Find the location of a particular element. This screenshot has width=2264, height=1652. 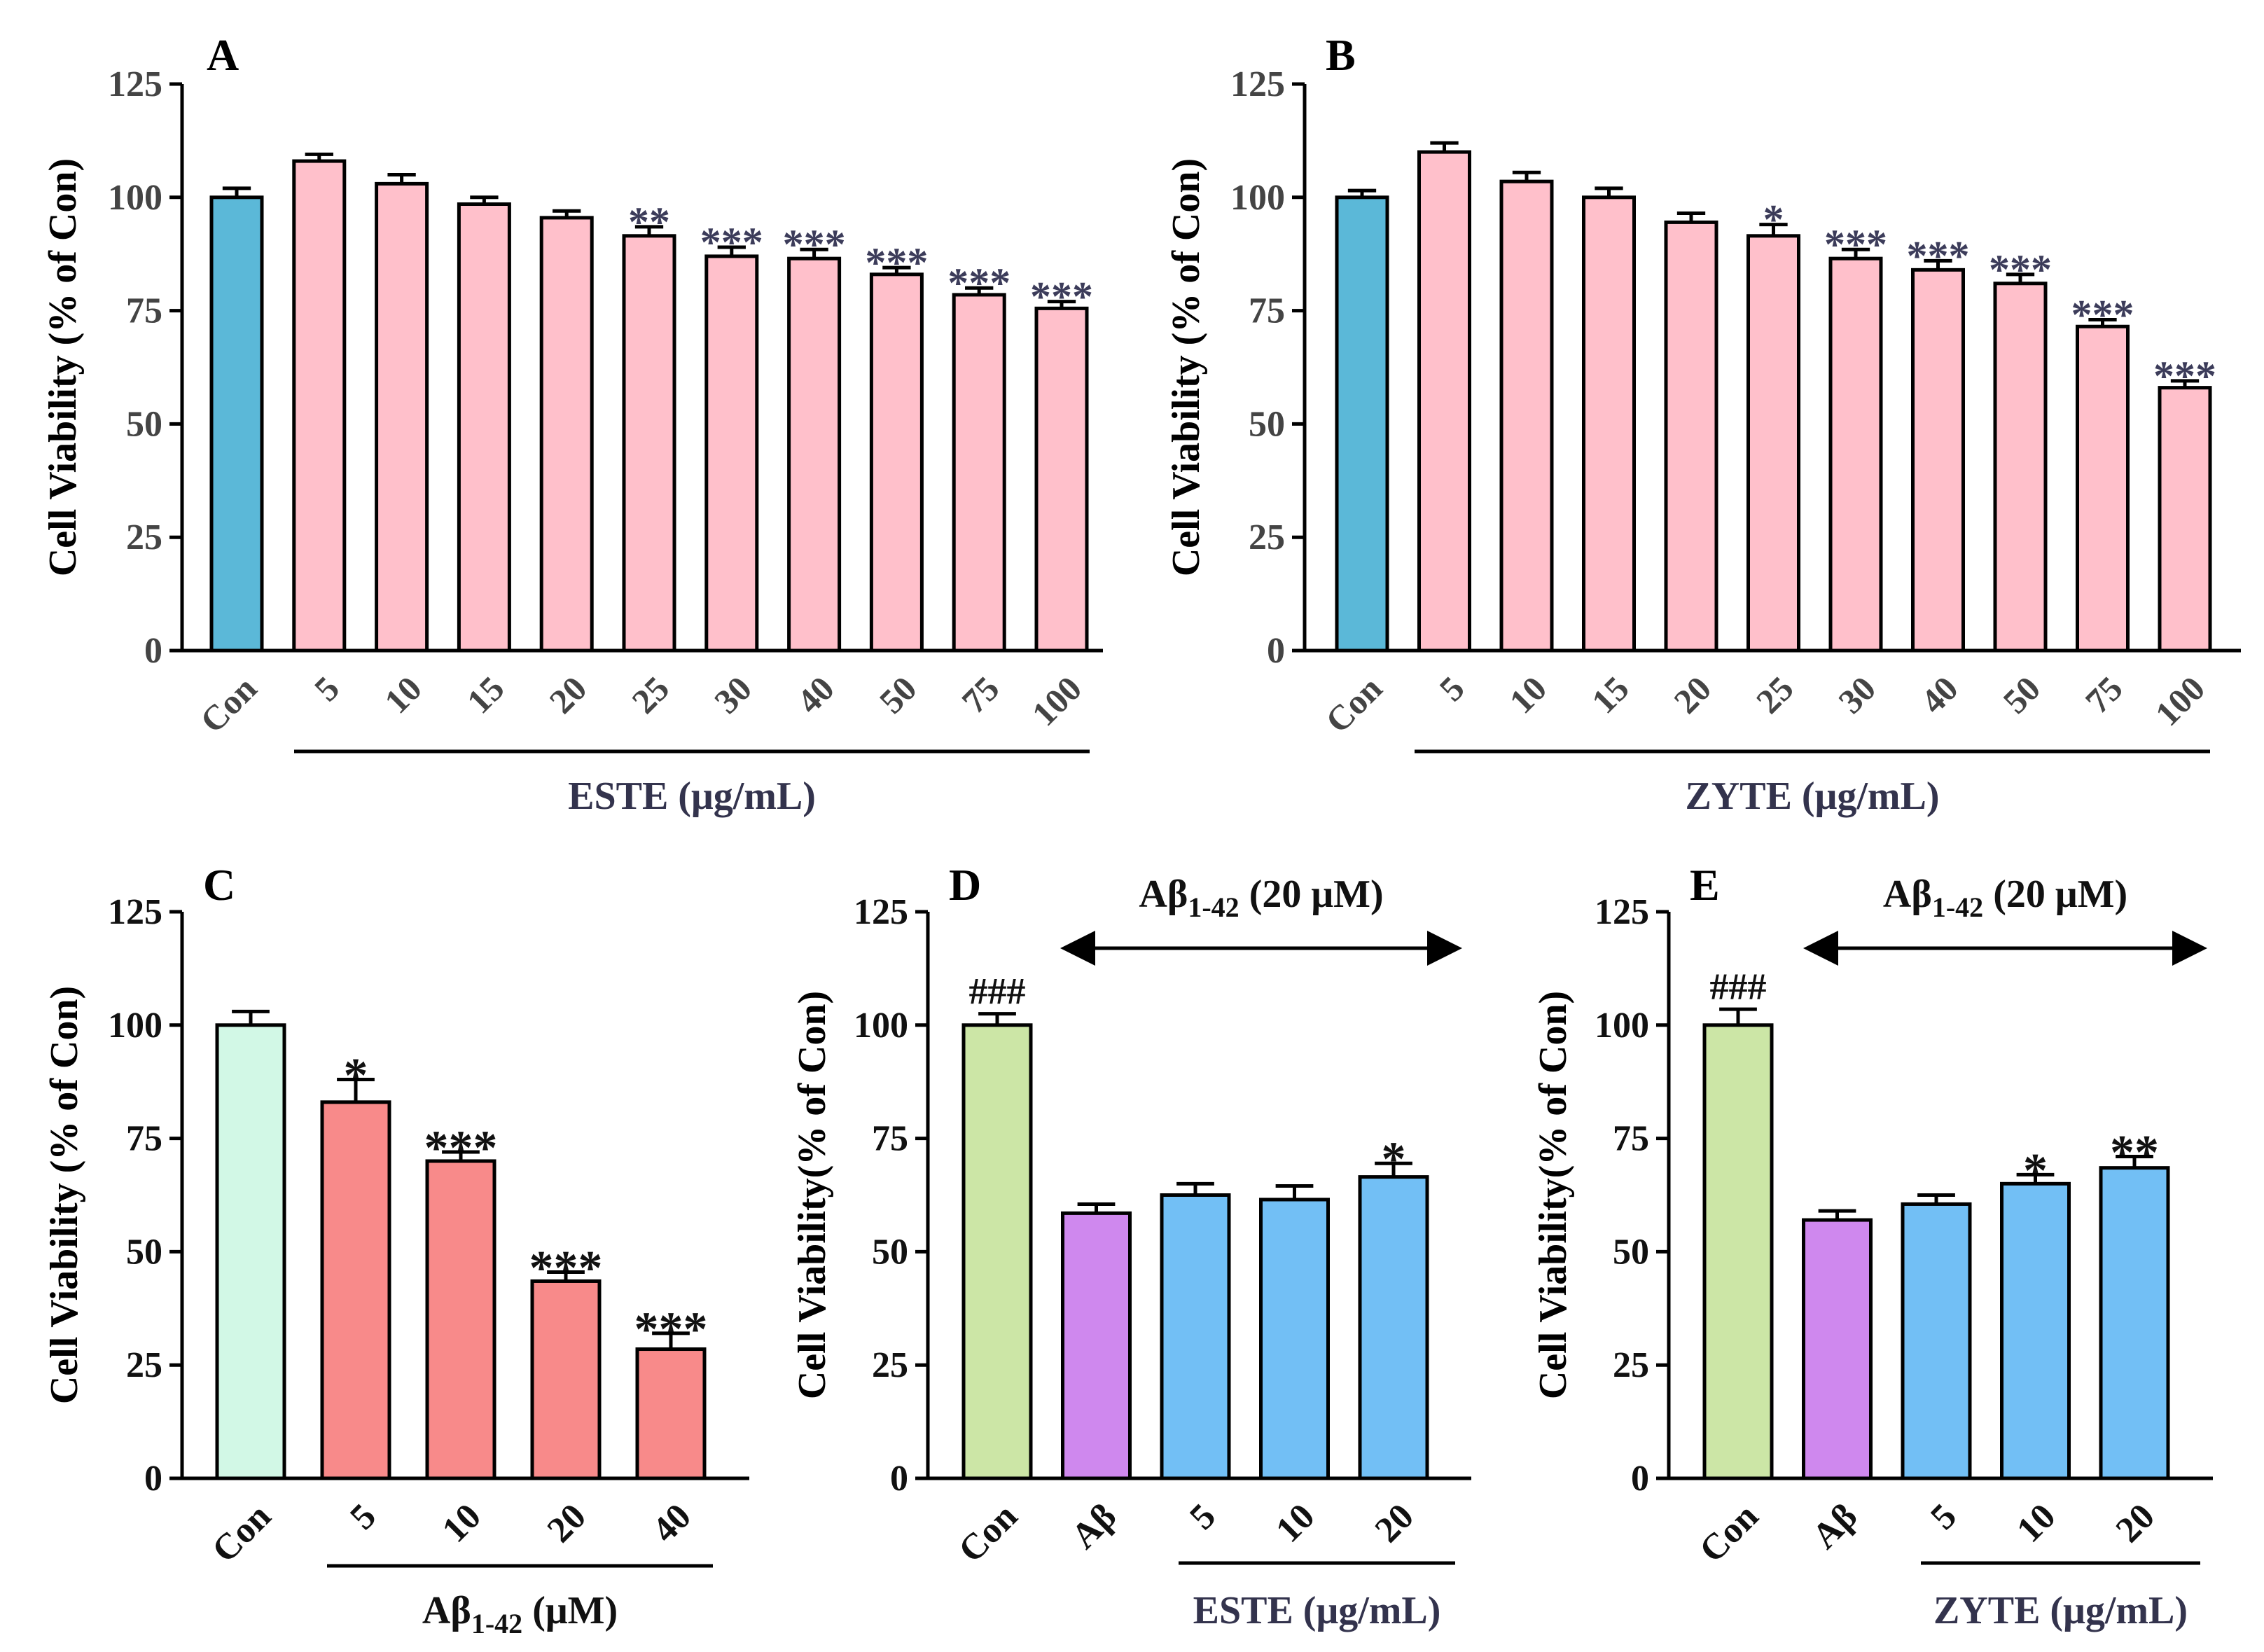

panel-label: A is located at coordinates (223, 55).